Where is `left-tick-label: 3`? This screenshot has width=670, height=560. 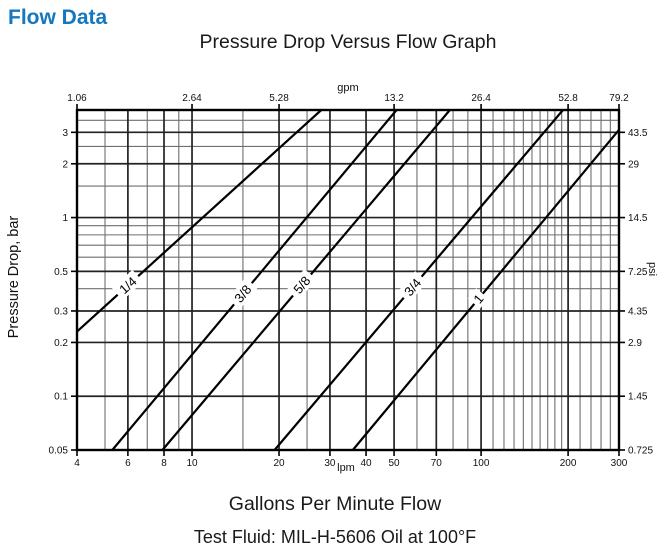
left-tick-label: 3 is located at coordinates (65, 133).